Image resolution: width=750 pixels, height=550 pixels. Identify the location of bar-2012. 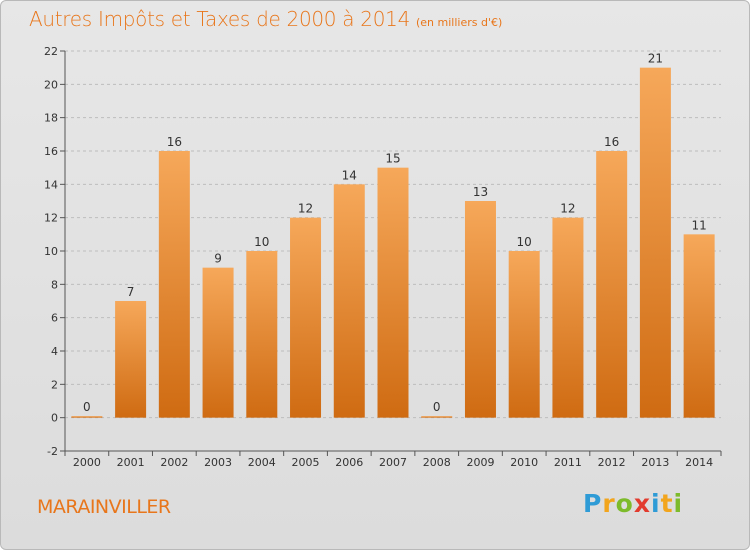
(612, 284).